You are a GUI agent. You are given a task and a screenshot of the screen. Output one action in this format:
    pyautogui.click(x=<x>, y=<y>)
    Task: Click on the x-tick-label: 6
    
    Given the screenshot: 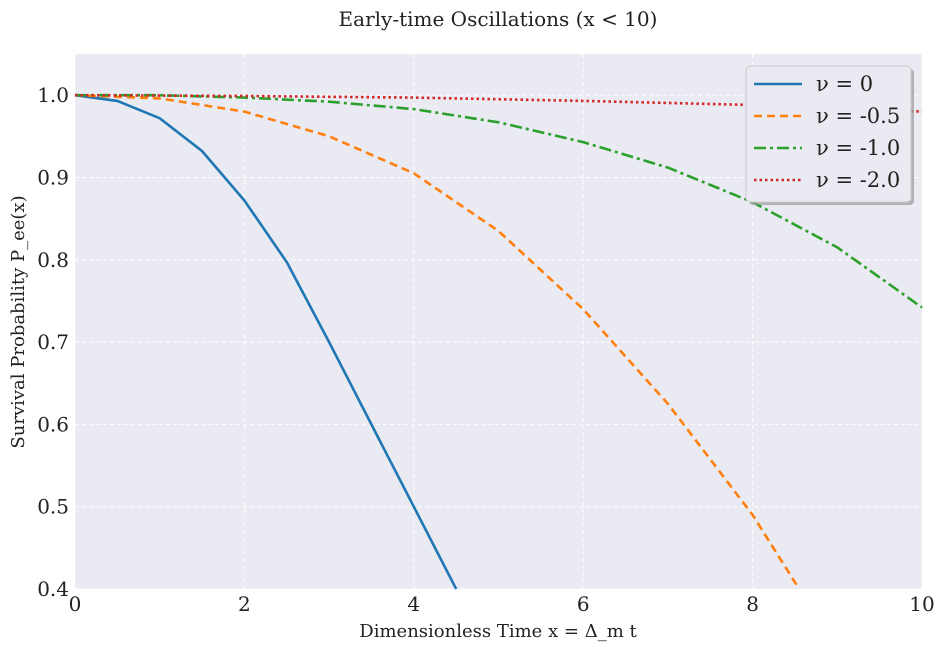 What is the action you would take?
    pyautogui.click(x=583, y=604)
    